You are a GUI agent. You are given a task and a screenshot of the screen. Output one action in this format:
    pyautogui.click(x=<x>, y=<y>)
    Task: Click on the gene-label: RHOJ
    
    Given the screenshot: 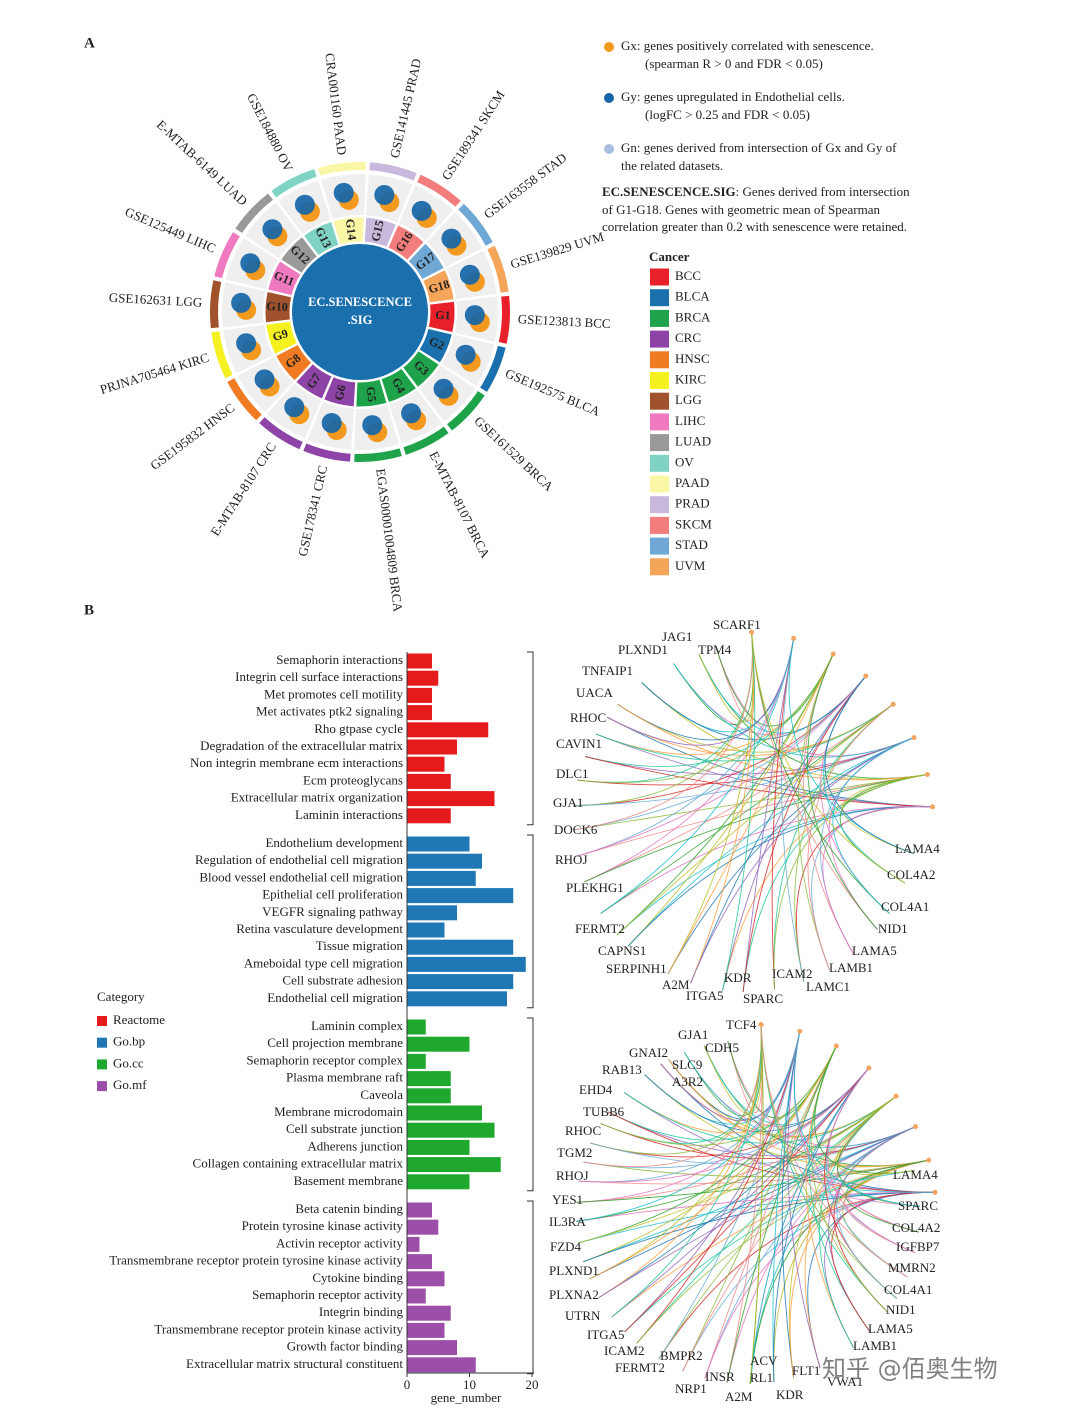 What is the action you would take?
    pyautogui.click(x=572, y=1175)
    